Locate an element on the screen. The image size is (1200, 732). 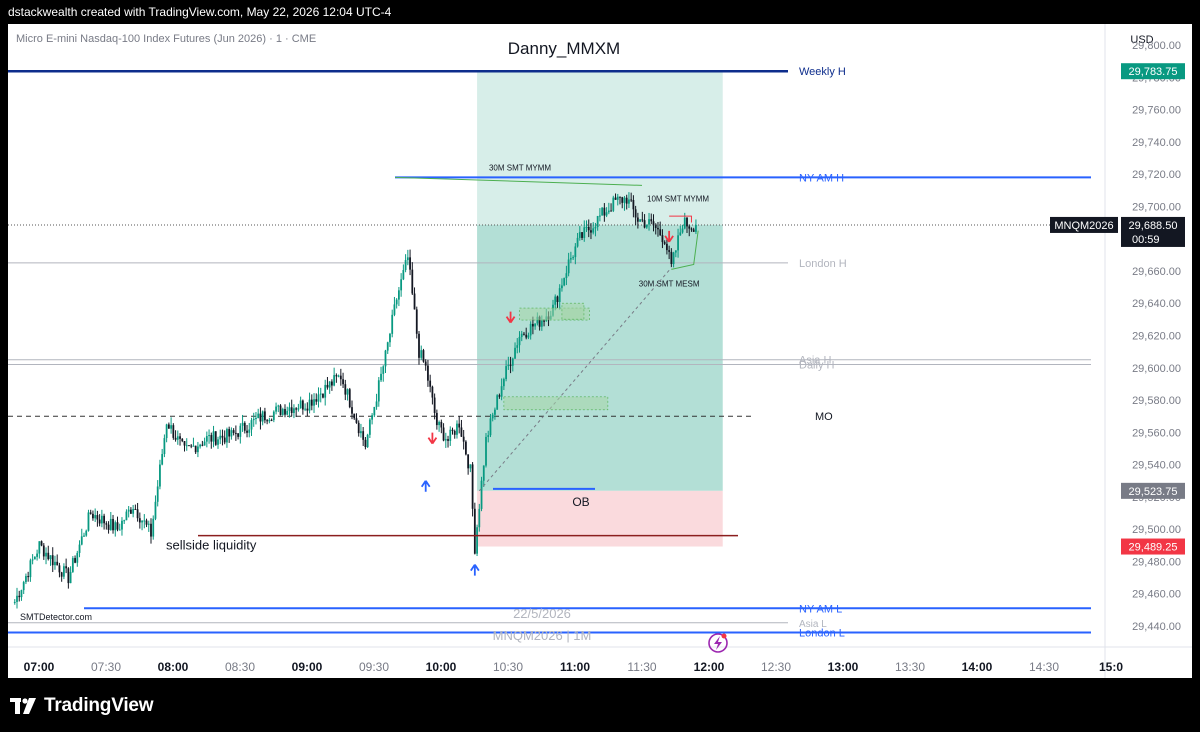
alert-lightning-icon is located at coordinates (718, 643).